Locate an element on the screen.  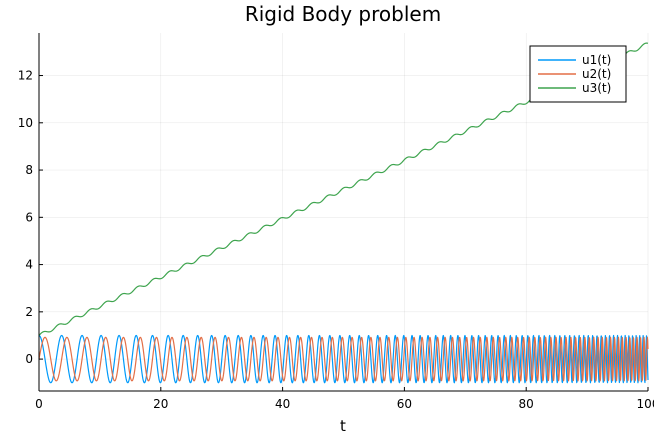
legend-label: u3(t) is located at coordinates (596, 88).